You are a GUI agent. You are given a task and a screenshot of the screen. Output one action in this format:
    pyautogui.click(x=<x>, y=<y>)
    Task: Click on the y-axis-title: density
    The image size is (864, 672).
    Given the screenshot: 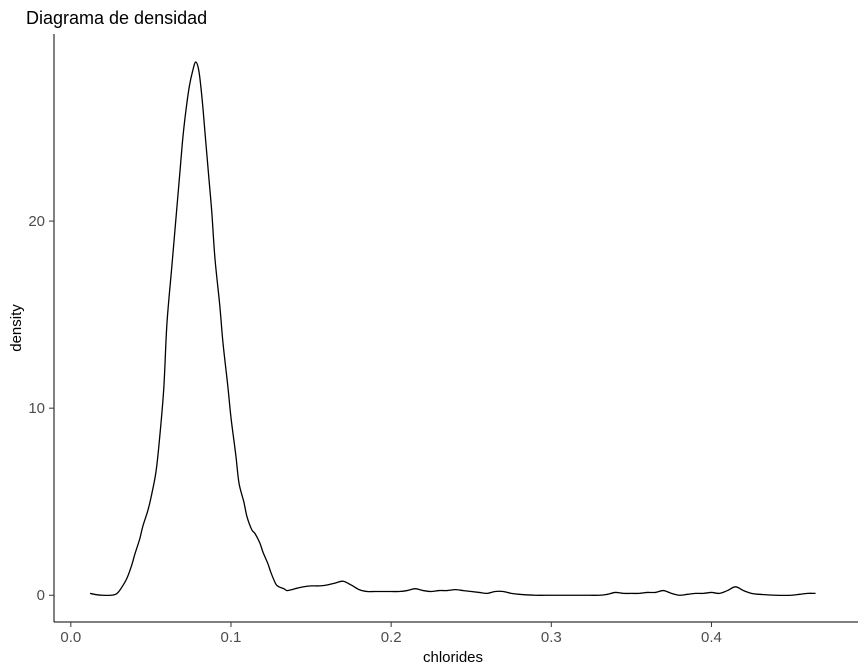 What is the action you would take?
    pyautogui.click(x=16, y=328)
    